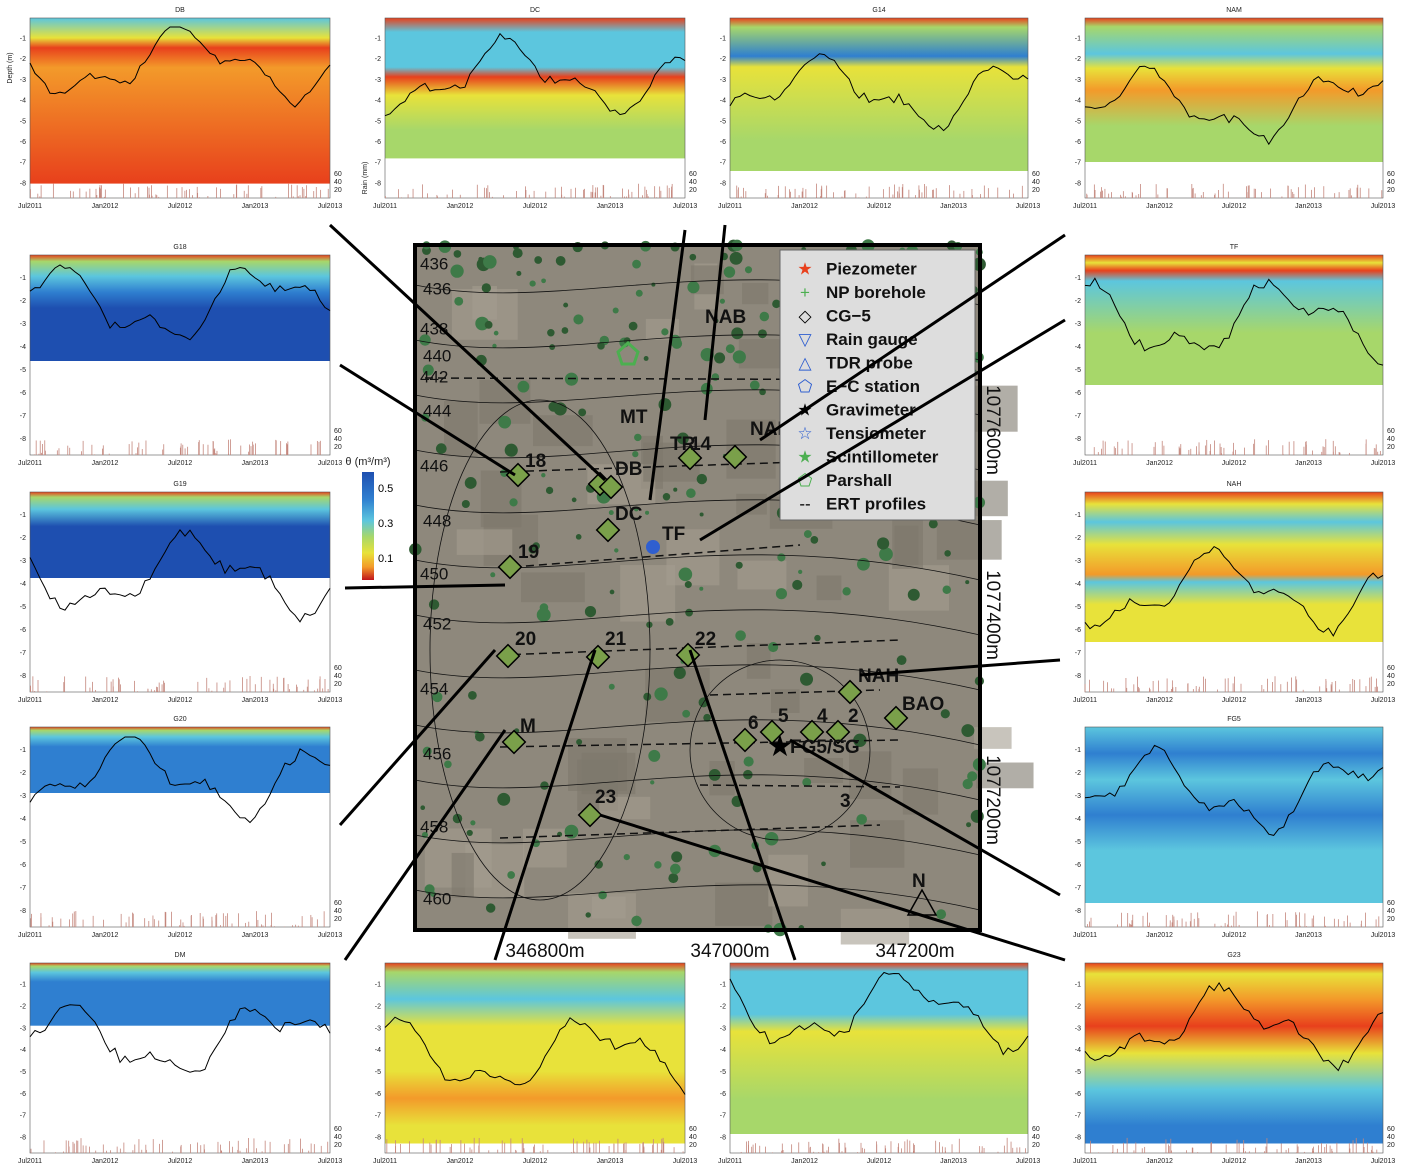  What do you see at coordinates (1391, 668) in the screenshot?
I see `rain-tick: 60` at bounding box center [1391, 668].